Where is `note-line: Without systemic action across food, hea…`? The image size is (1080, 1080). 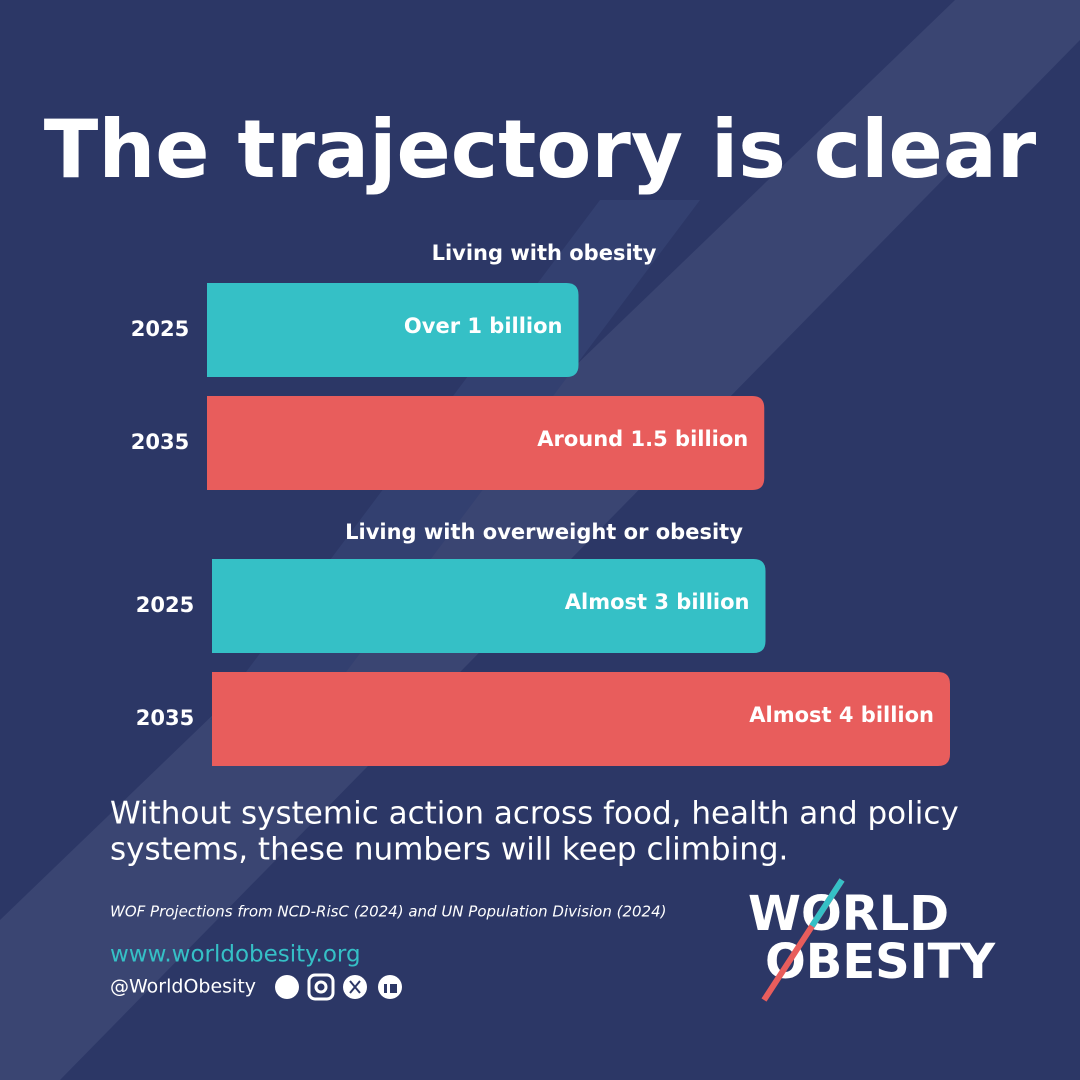
note-line: Without systemic action across food, hea… is located at coordinates (534, 814).